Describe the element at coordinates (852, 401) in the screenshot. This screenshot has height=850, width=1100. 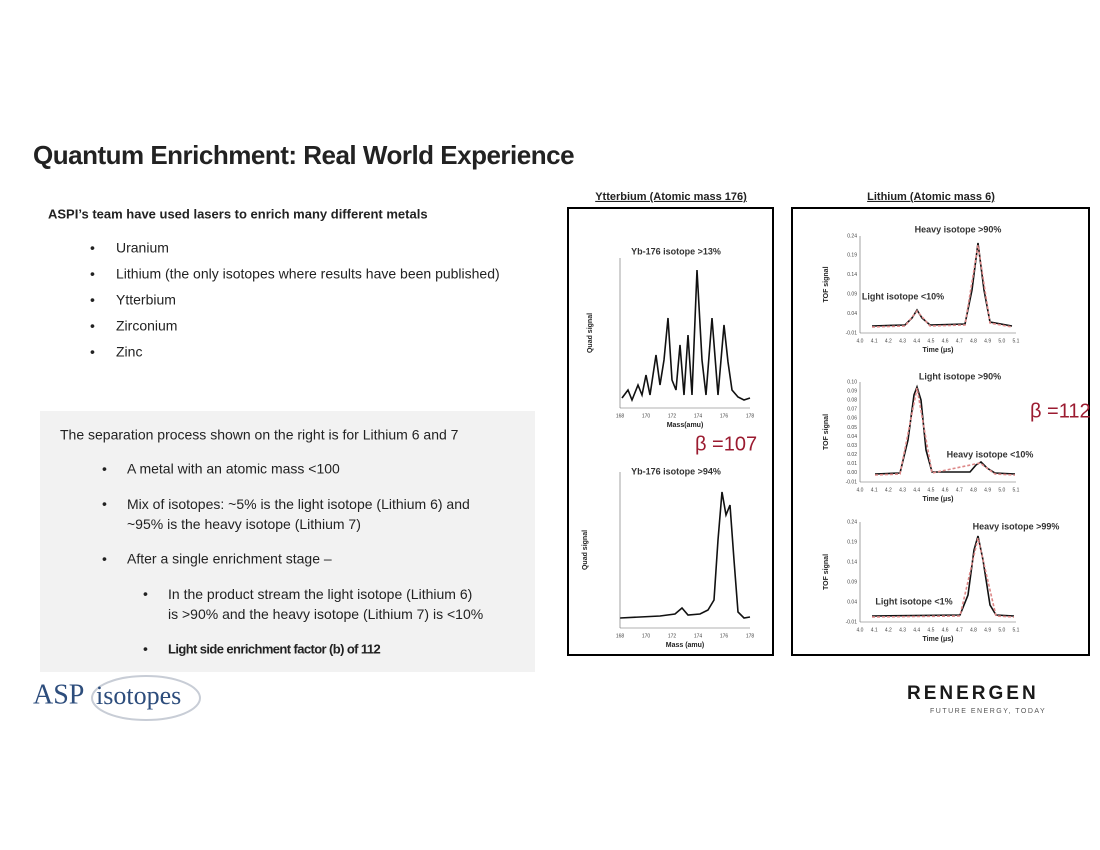
I see `y-tick-label: 0.08` at that location.